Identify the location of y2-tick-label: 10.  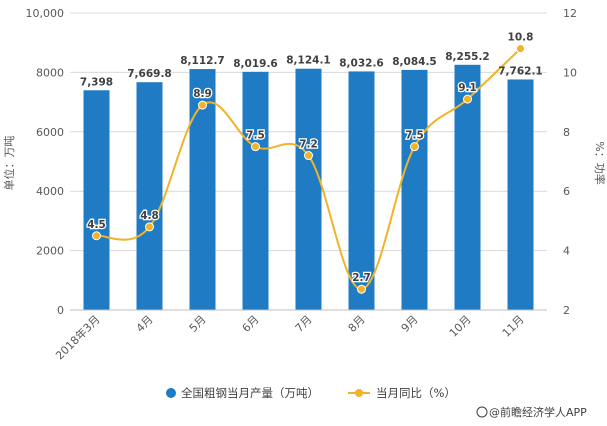
(570, 72).